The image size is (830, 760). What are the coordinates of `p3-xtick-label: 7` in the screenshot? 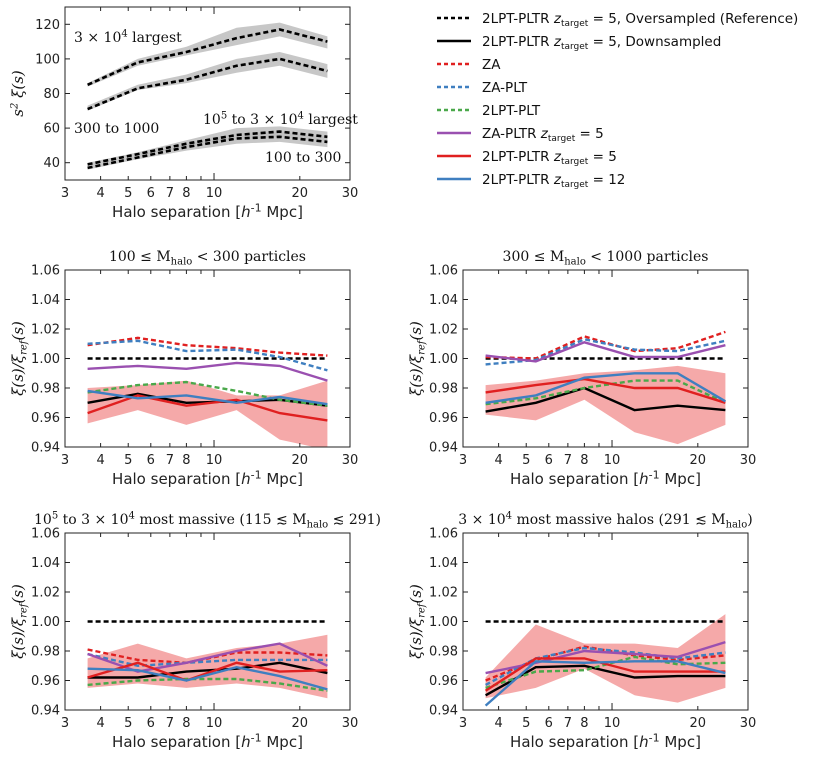 It's located at (170, 723).